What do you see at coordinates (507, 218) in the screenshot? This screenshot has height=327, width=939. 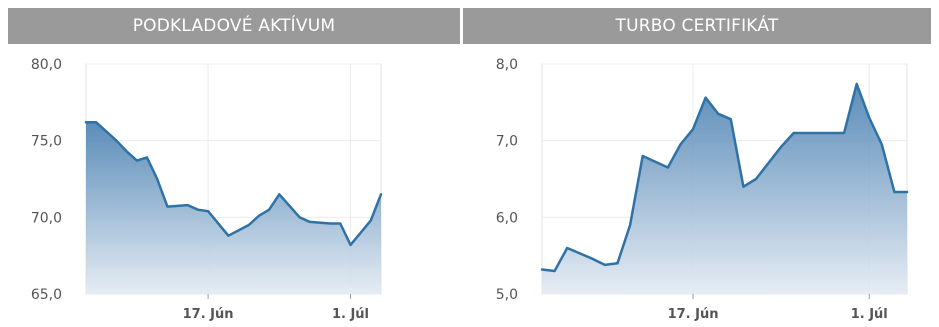 I see `y-tick-label: 6,0` at bounding box center [507, 218].